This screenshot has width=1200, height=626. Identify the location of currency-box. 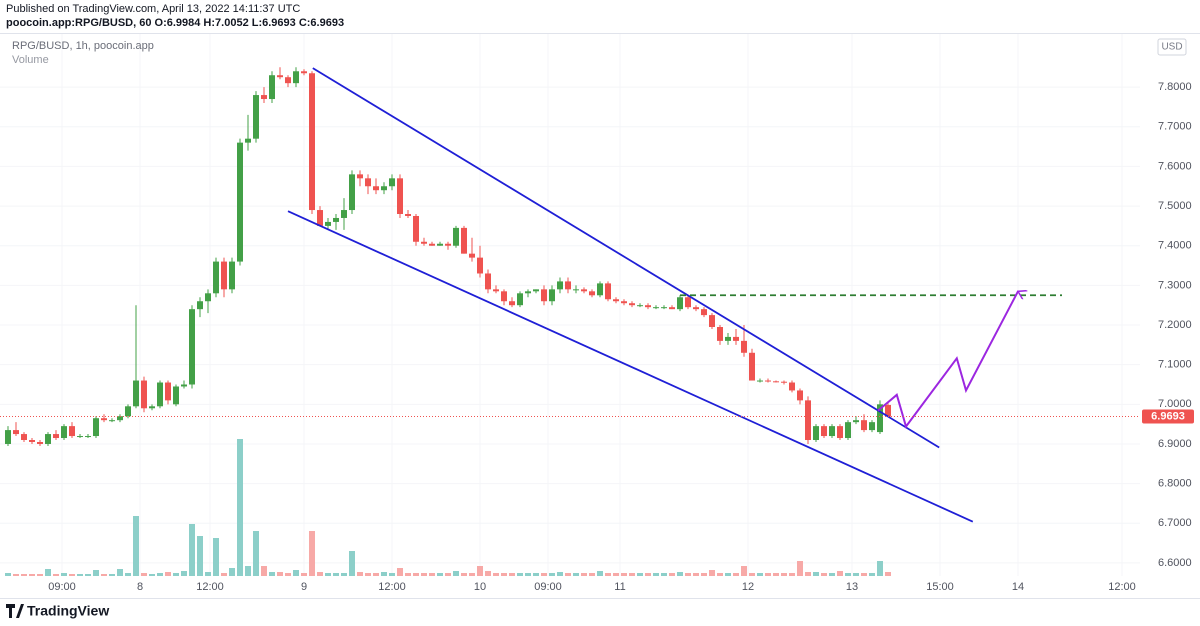
(1172, 47).